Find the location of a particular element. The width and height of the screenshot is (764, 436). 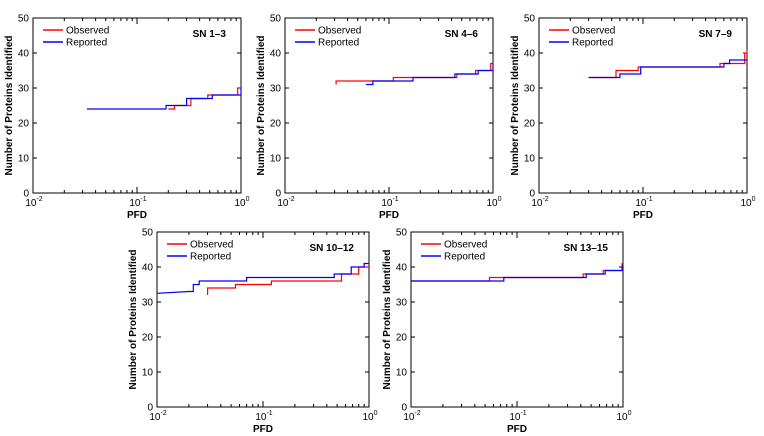

panel-label: SN 7–9 is located at coordinates (716, 34).